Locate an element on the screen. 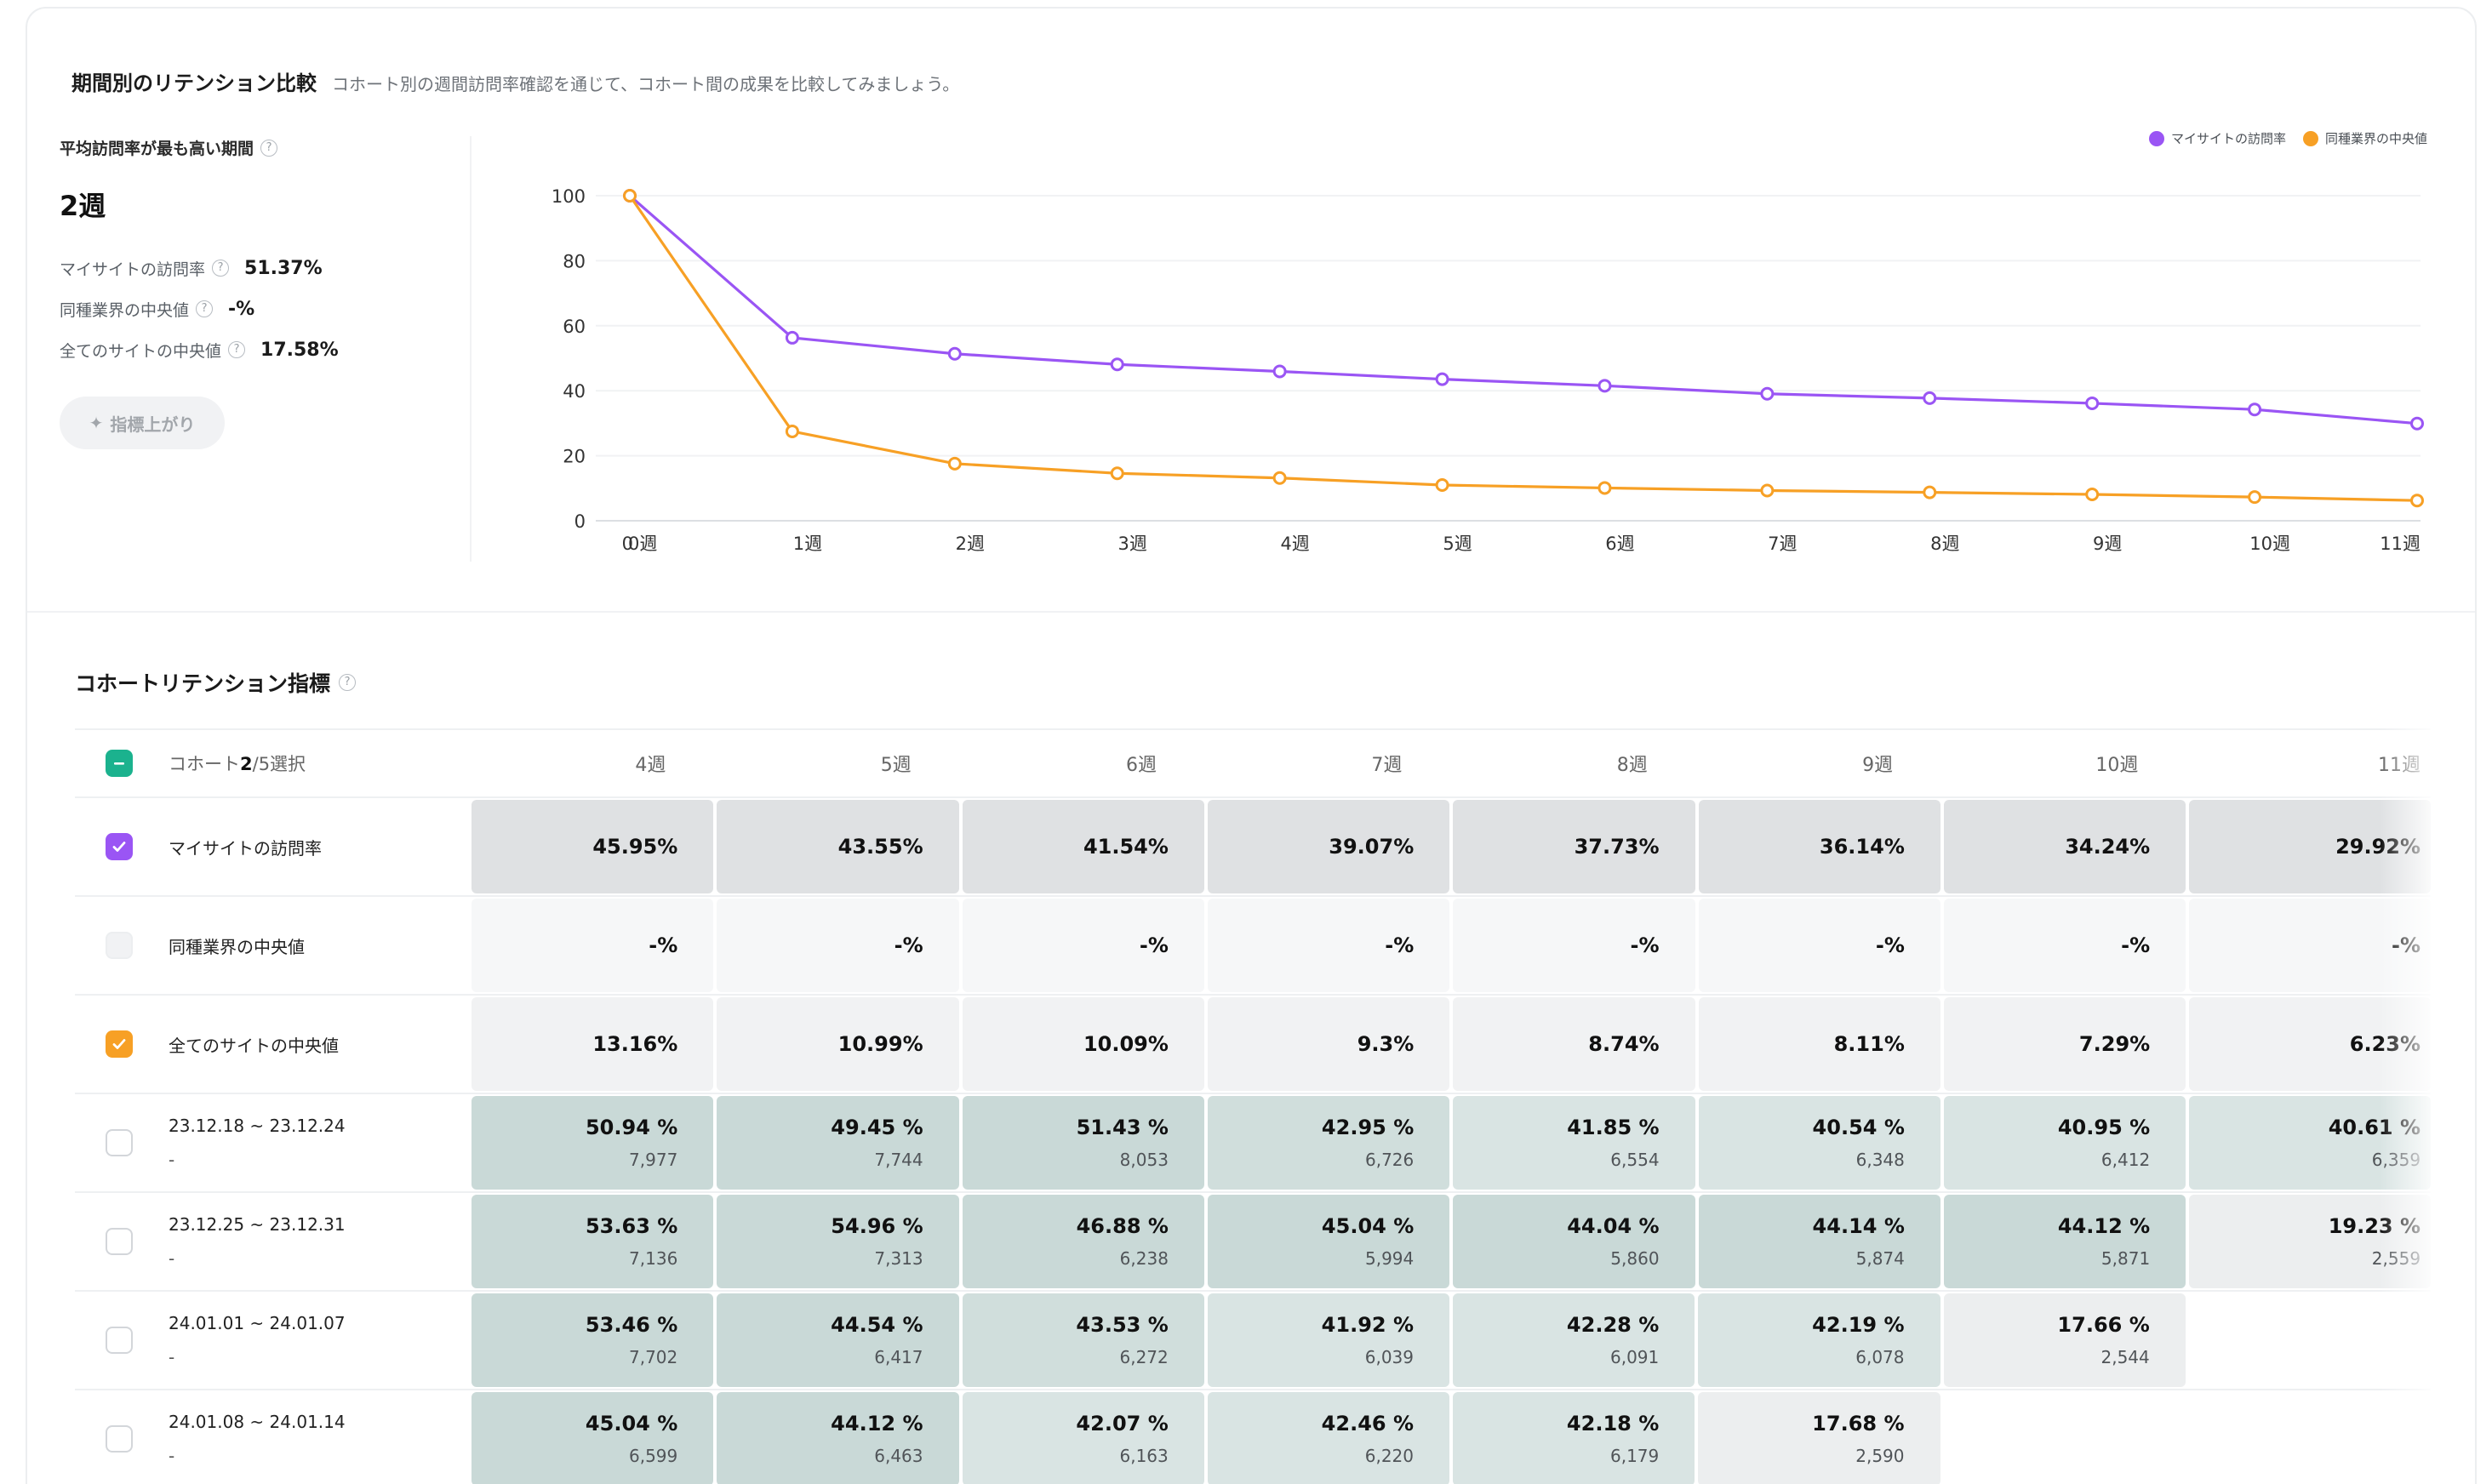 The image size is (2492, 1484). minus-icon is located at coordinates (119, 763).